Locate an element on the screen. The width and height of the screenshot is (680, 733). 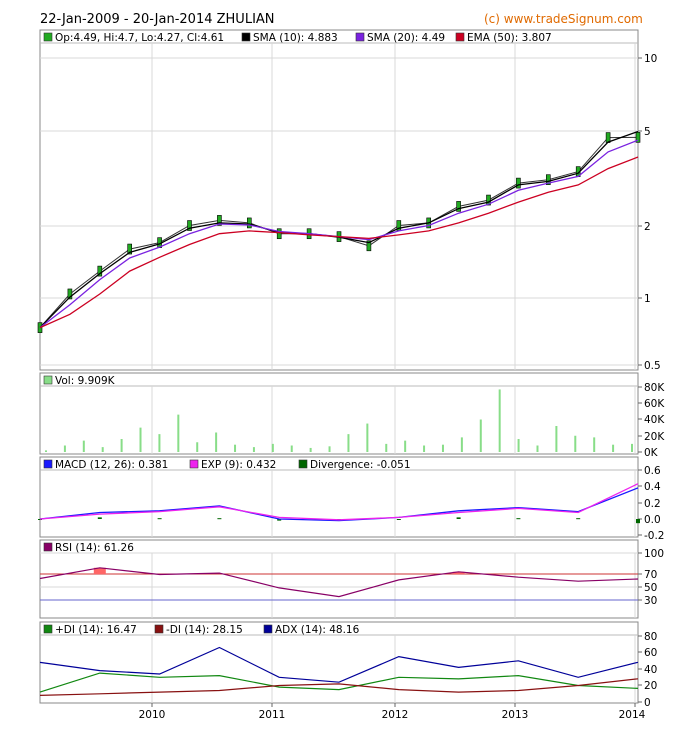
price-legend-label: Op:4.49, Hi:4.7, Lo:4.27, Cl:4.61 is located at coordinates (139, 38).